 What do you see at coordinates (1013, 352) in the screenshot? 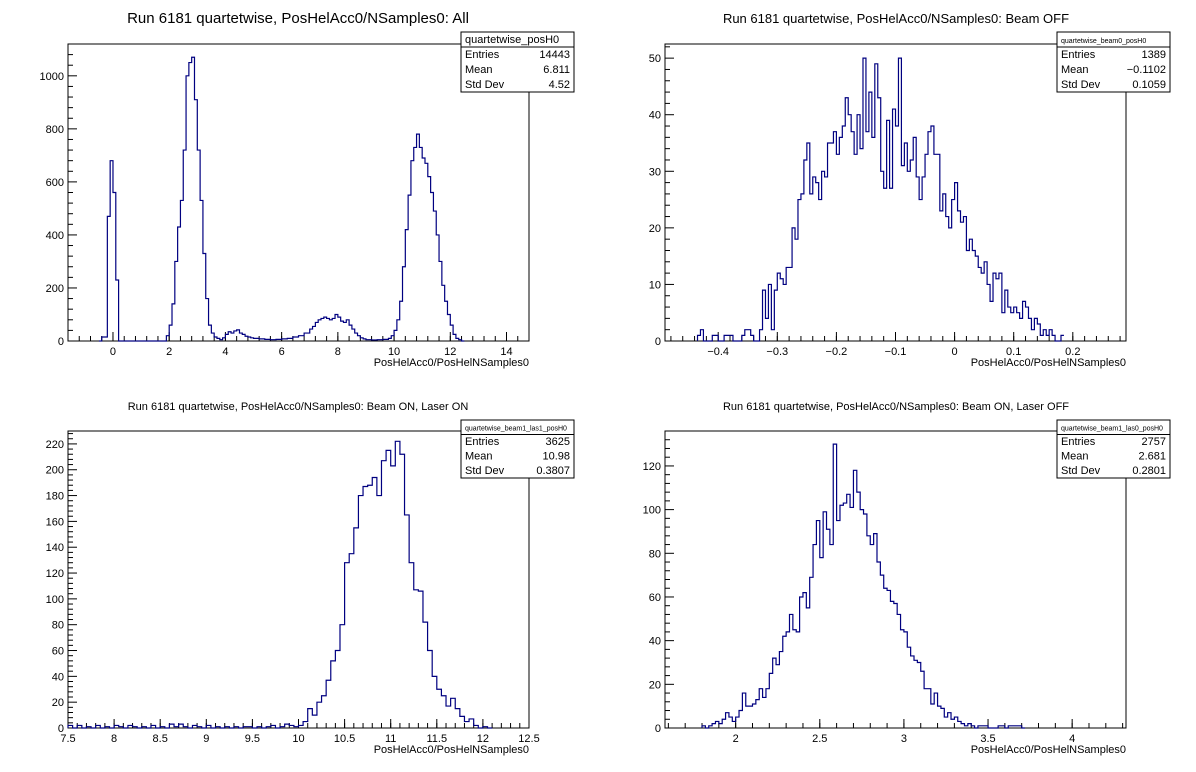
I see `x-tick-label: 0.1` at bounding box center [1013, 352].